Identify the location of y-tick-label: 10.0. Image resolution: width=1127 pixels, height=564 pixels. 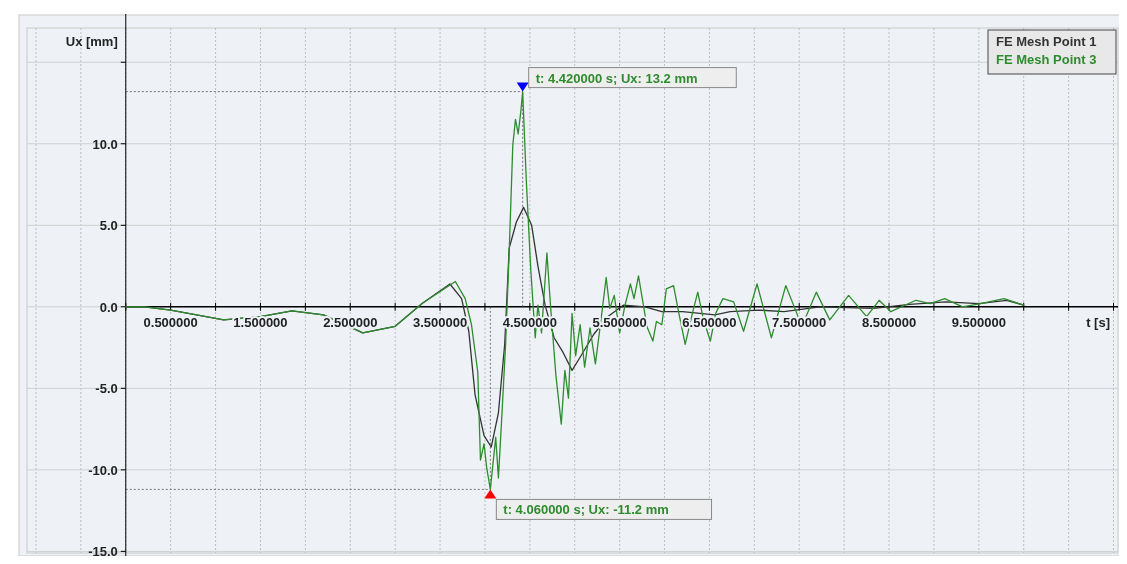
(105, 144).